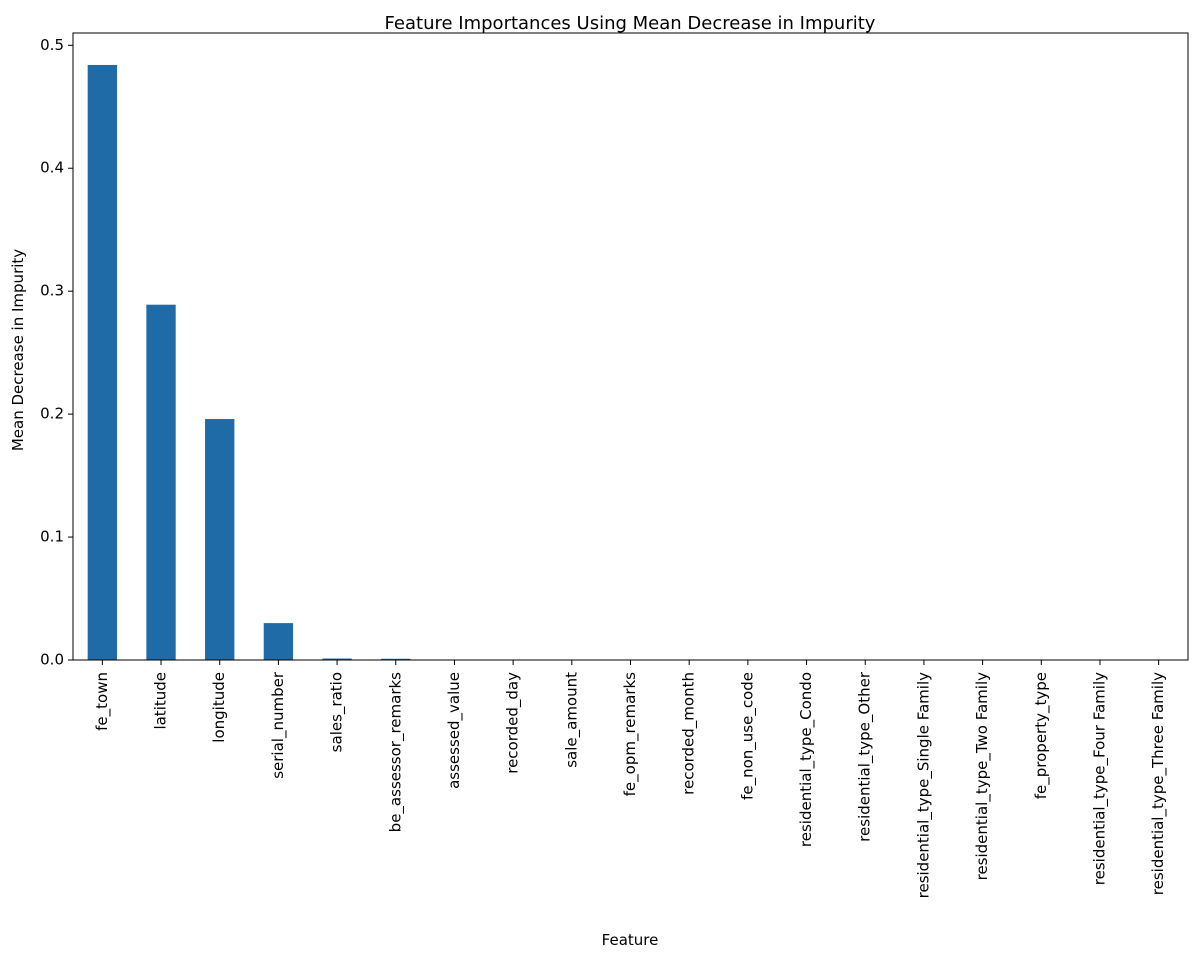 The width and height of the screenshot is (1196, 962). I want to click on x-tick-label: sales_ratio, so click(337, 712).